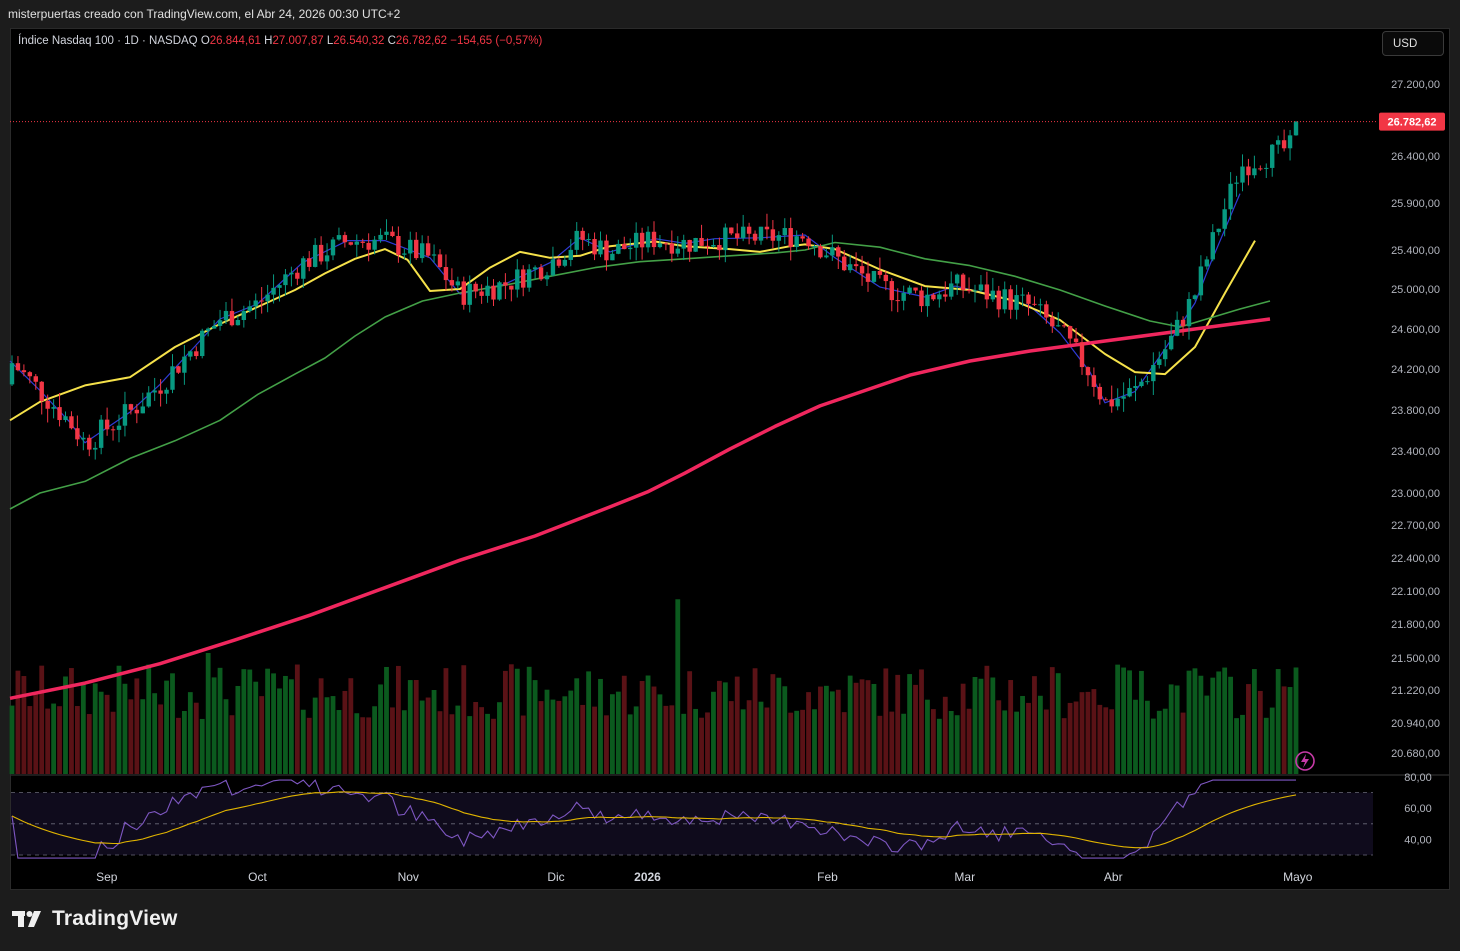 Image resolution: width=1460 pixels, height=951 pixels. I want to click on currency-button: USD, so click(1413, 43).